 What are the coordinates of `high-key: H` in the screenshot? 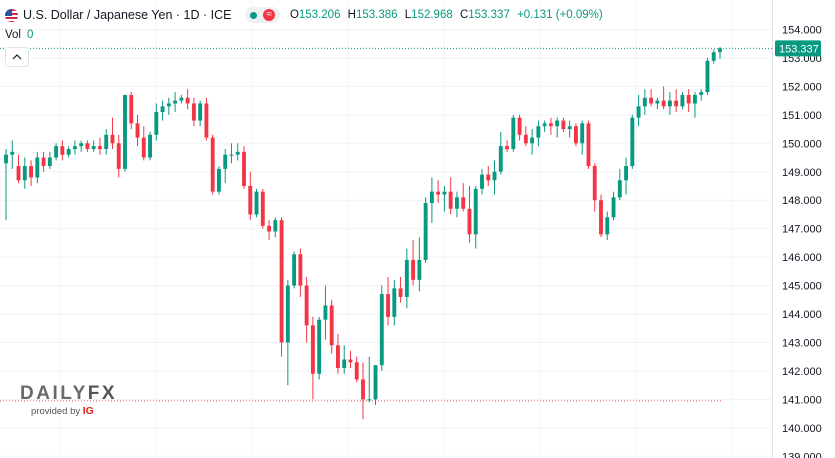 It's located at (351, 15).